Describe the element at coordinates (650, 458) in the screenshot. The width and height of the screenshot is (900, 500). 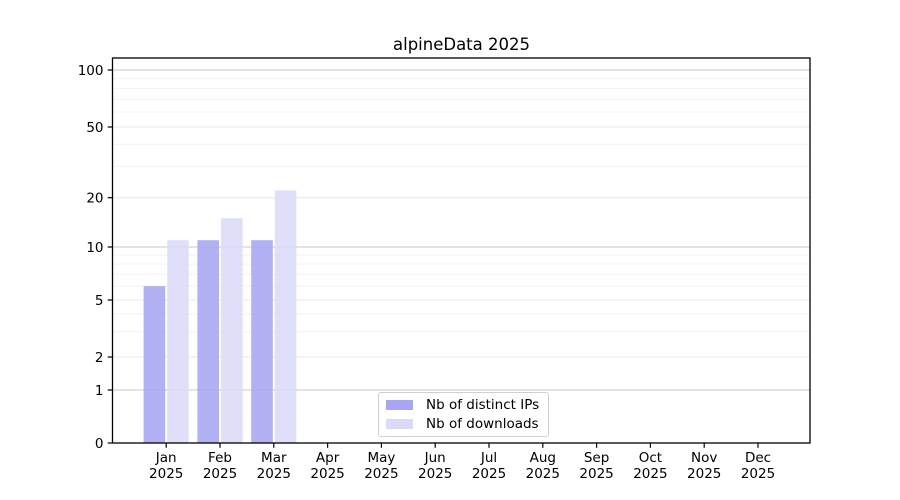
I see `x-tick-label-month: Oct` at that location.